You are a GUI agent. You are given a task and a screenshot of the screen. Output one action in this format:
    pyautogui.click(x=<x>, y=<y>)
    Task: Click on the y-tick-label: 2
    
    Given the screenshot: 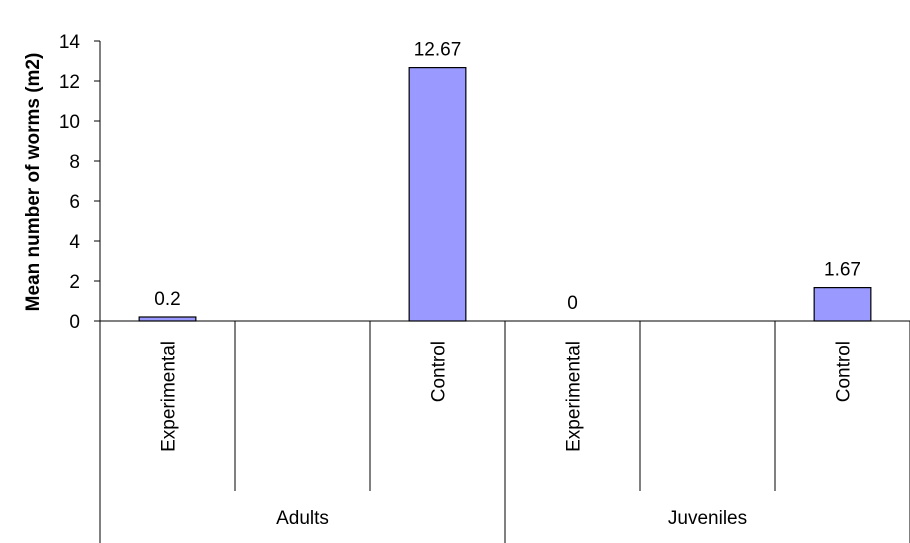 What is the action you would take?
    pyautogui.click(x=74, y=282)
    